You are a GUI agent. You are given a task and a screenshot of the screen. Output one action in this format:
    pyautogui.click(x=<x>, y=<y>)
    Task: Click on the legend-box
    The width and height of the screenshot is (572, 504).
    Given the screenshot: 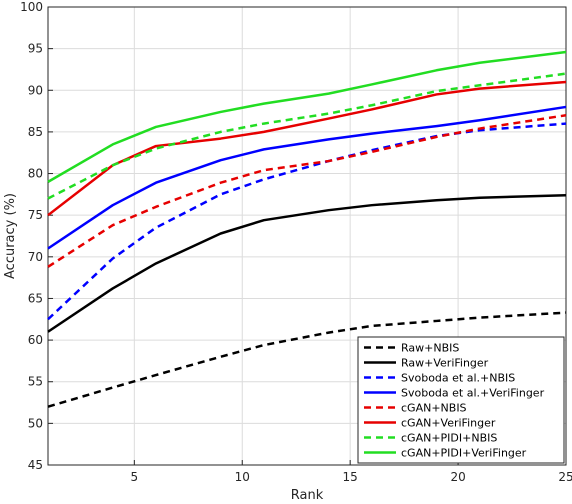 What is the action you would take?
    pyautogui.click(x=461, y=400)
    